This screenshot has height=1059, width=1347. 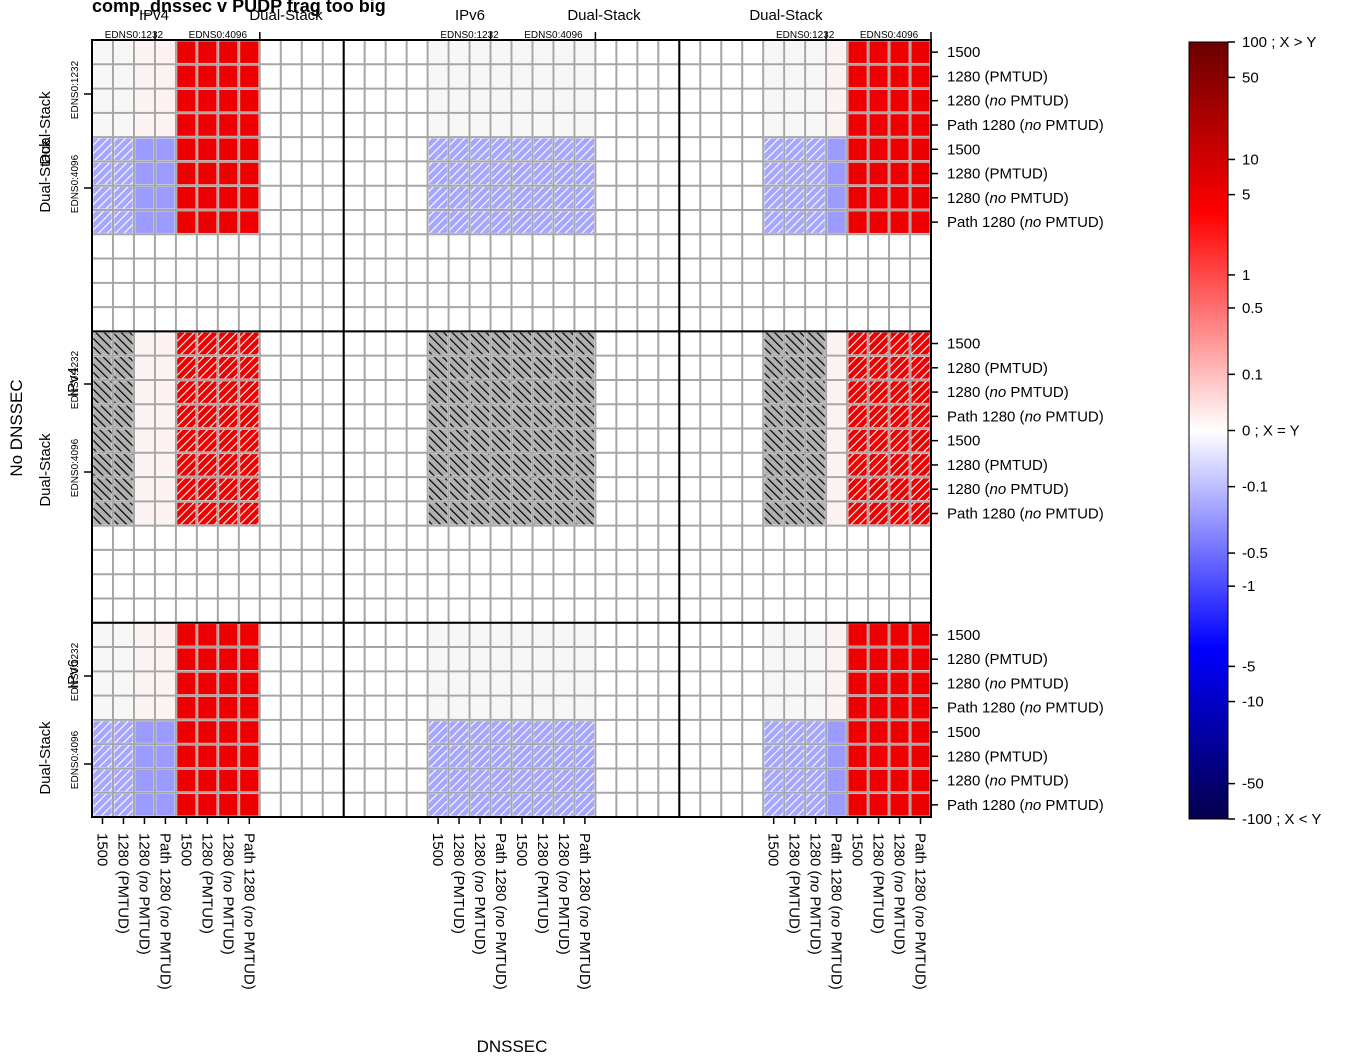 I want to click on colorbar-tick-label: 10, so click(x=1250, y=159).